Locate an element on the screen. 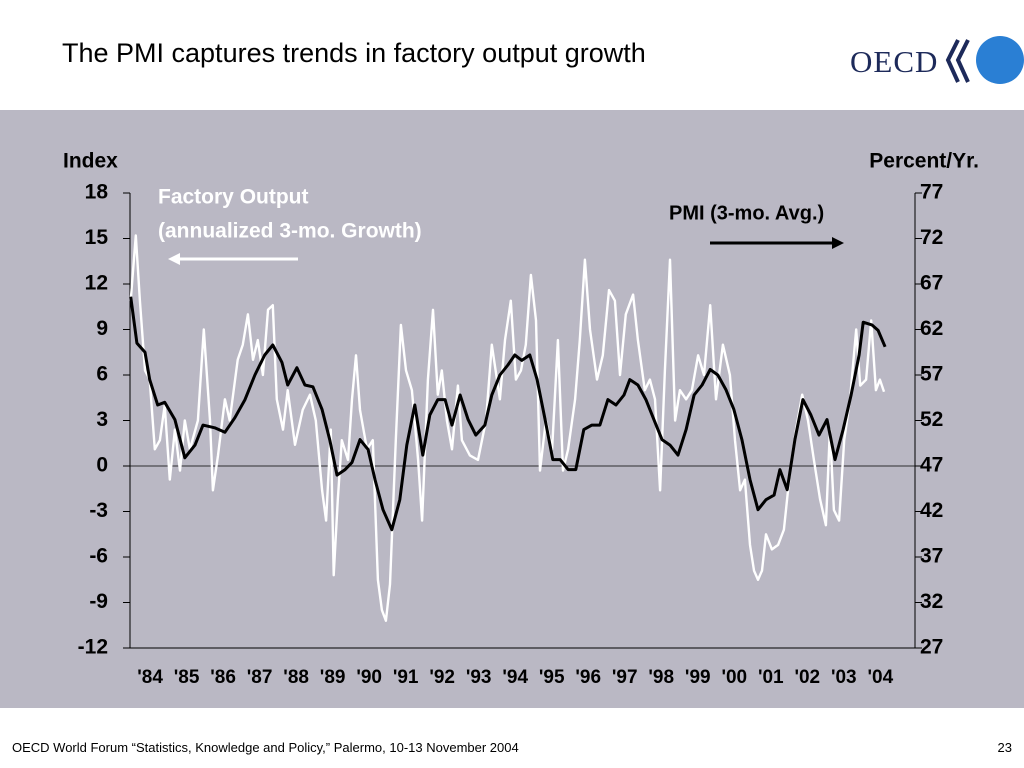  x-tick-label: '92 is located at coordinates (442, 677).